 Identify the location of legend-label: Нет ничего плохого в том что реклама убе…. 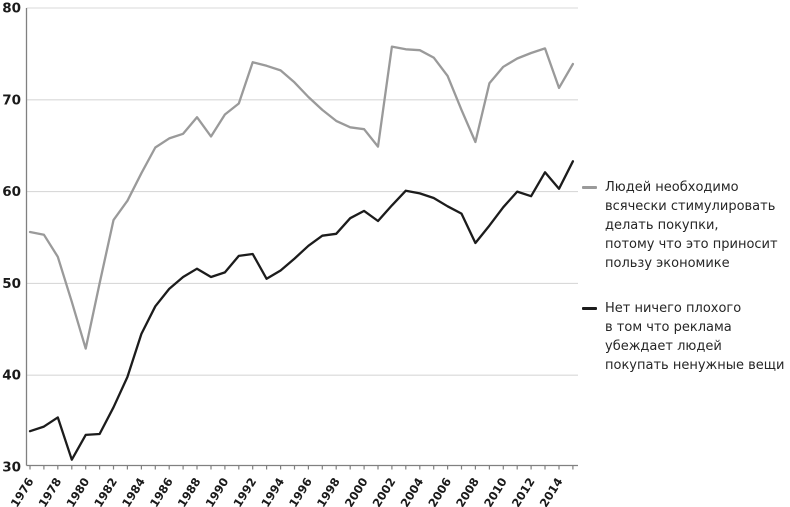
(695, 337).